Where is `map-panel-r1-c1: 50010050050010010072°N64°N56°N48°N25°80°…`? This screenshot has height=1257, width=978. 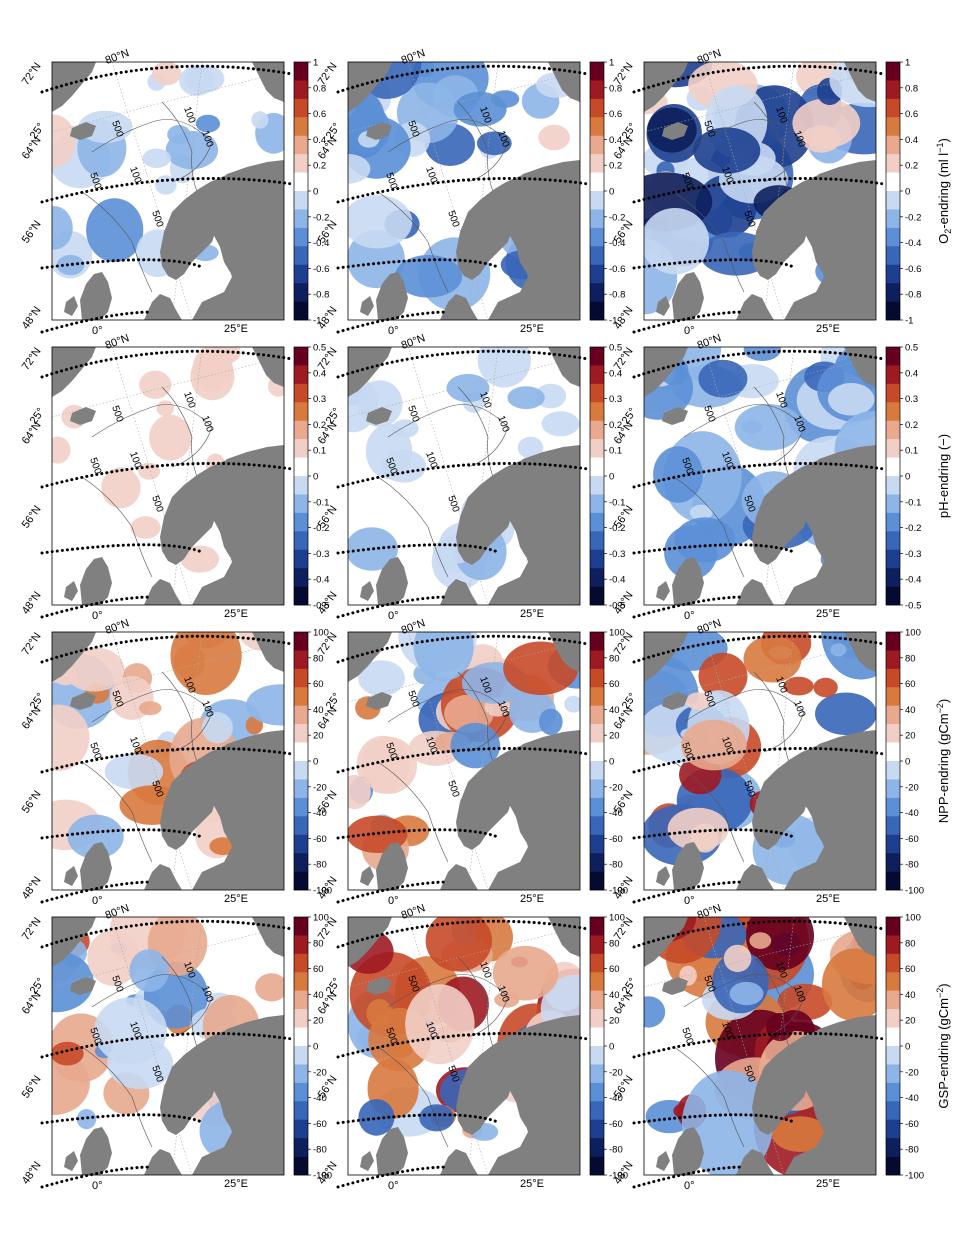 map-panel-r1-c1: 50010050050010010072°N64°N56°N48°N25°80°… is located at coordinates (157, 192).